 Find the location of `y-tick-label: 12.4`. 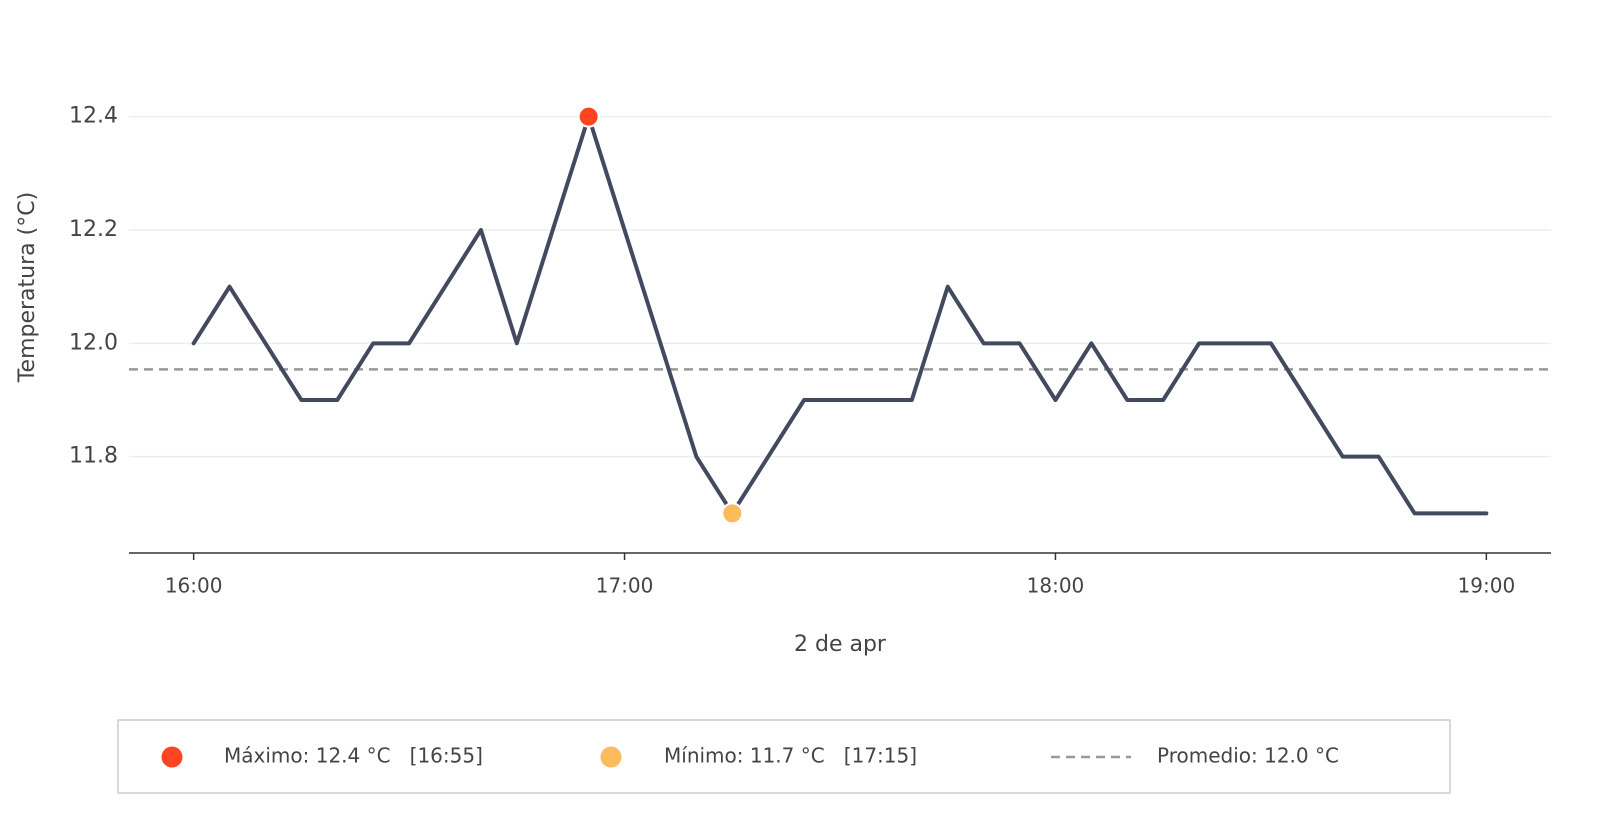

y-tick-label: 12.4 is located at coordinates (93, 116).